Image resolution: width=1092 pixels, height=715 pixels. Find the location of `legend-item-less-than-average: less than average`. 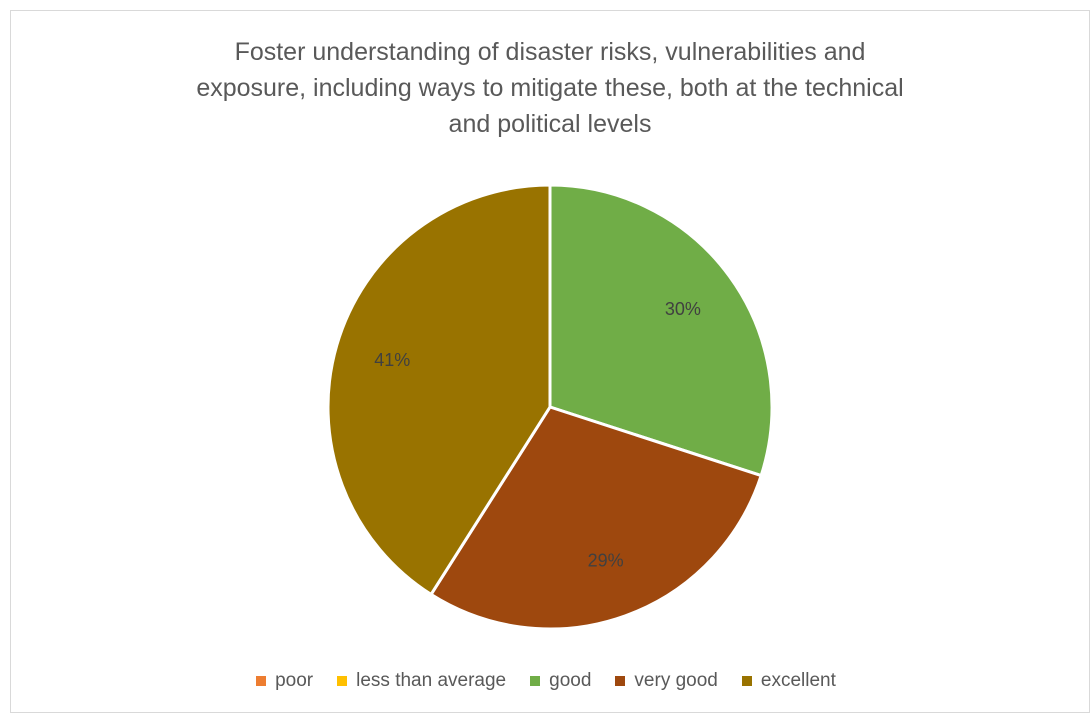

legend-item-less-than-average: less than average is located at coordinates (421, 681).